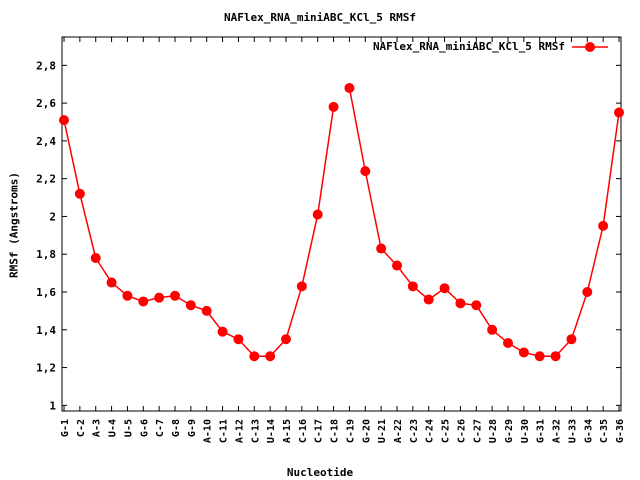 This screenshot has width=640, height=480. I want to click on y-tick-label: 2,8, so click(46, 65).